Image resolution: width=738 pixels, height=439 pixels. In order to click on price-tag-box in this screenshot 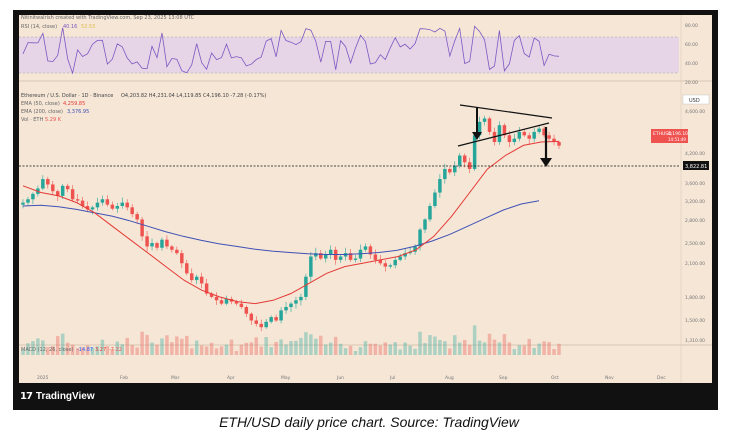, I will do `click(669, 136)`.